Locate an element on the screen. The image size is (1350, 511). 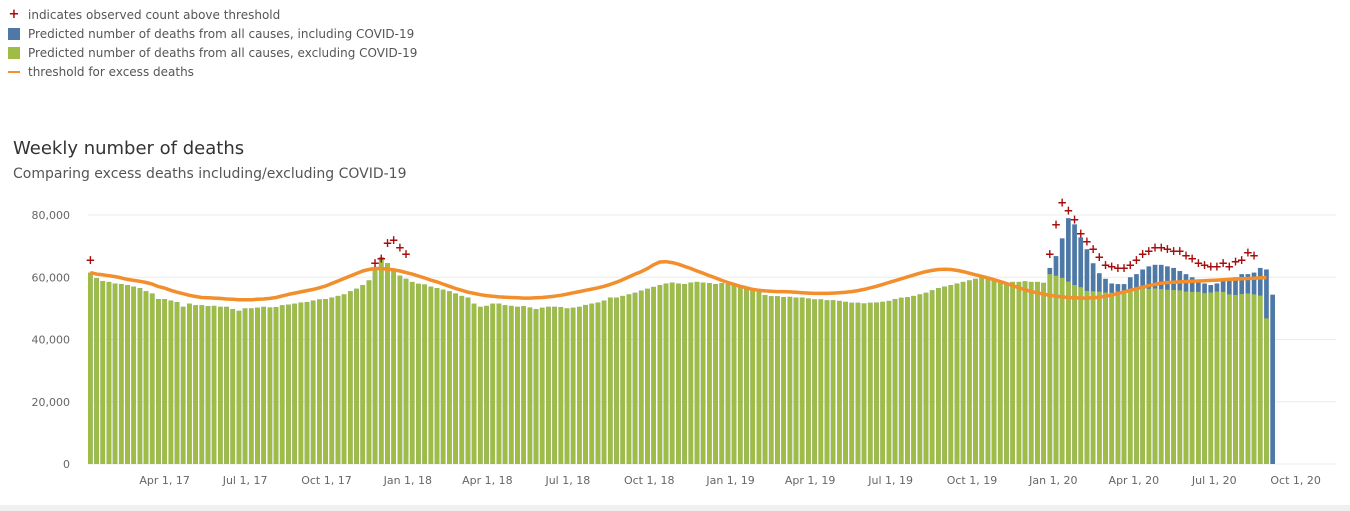
y-tick-label: 60,000 is located at coordinates (51, 277).